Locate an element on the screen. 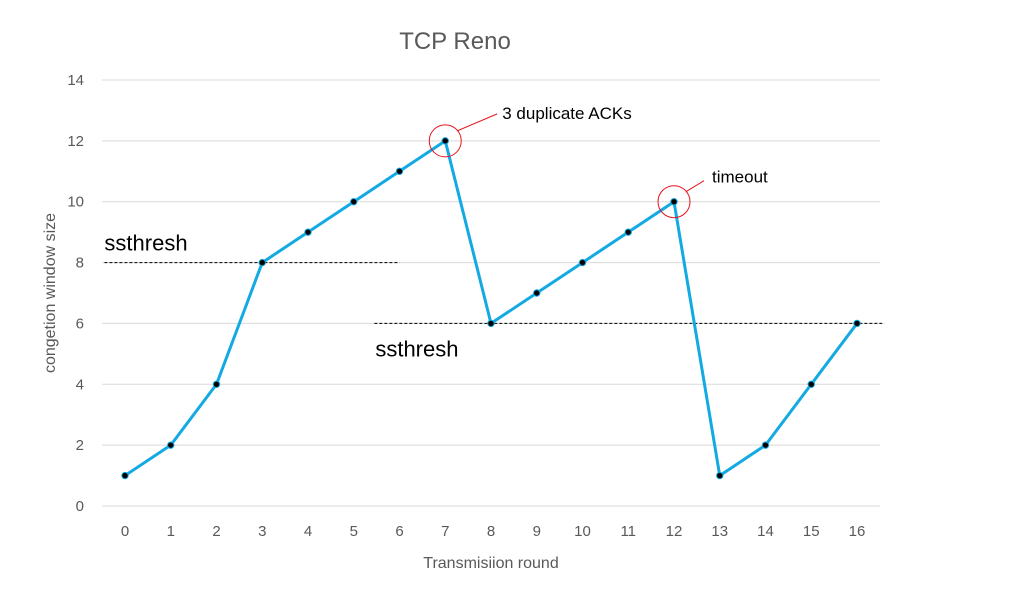 The height and width of the screenshot is (606, 1013). y-tick-label: 14 is located at coordinates (75, 80).